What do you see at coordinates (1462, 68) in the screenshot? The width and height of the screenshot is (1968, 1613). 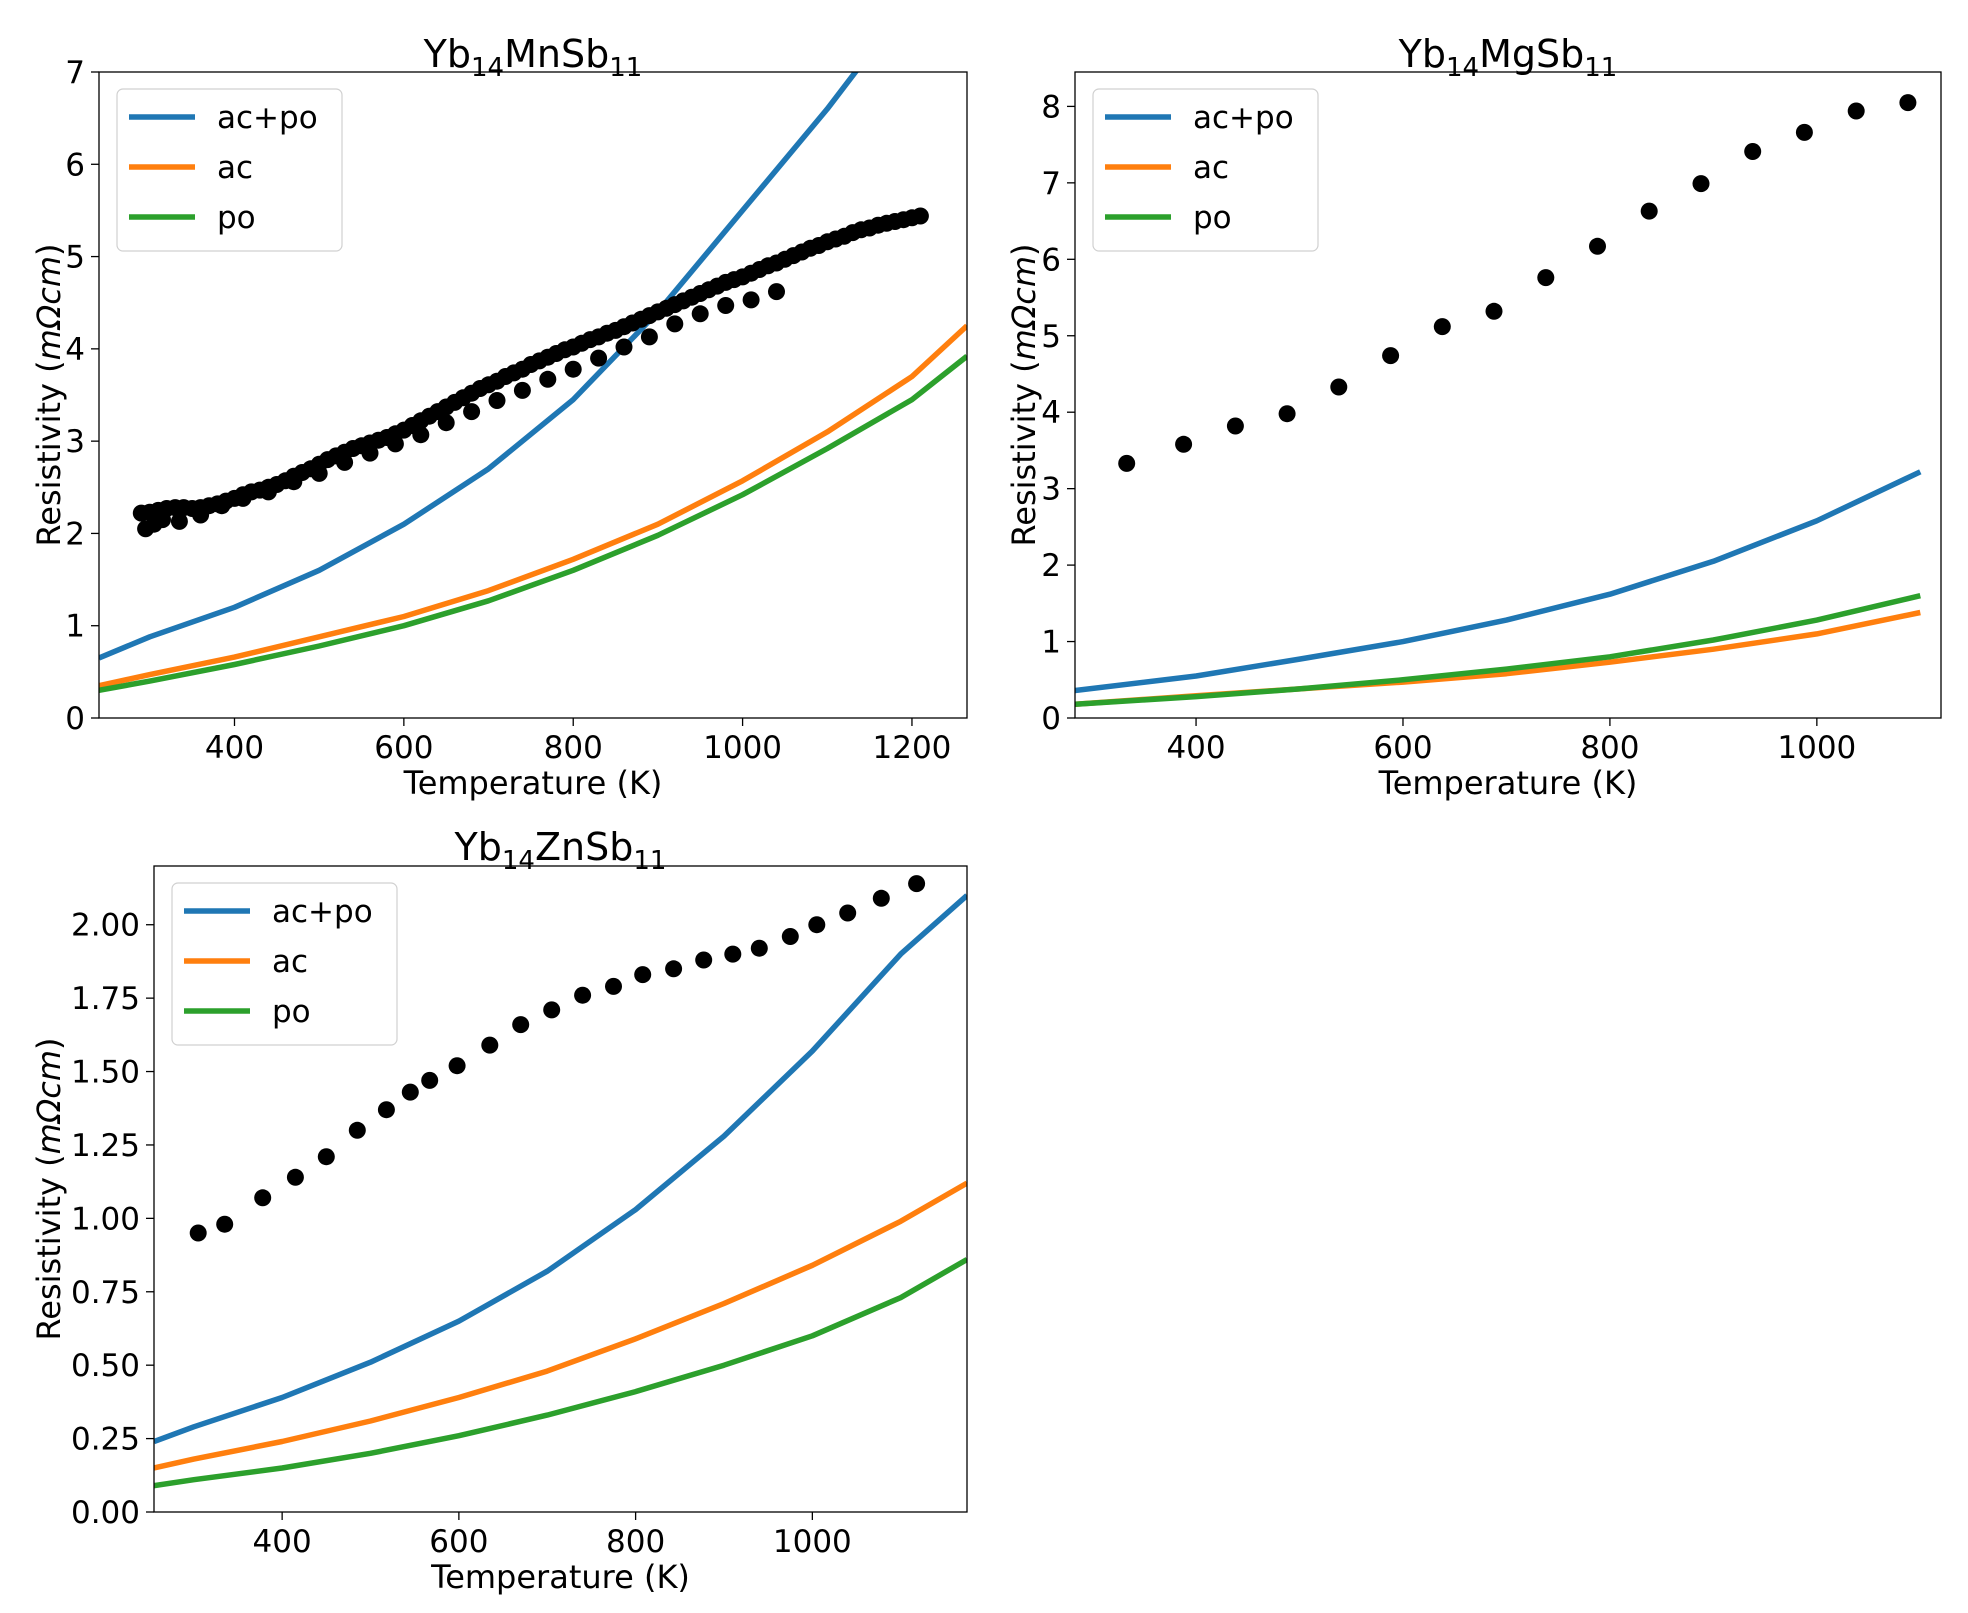 I see `title-subscript: 14` at bounding box center [1462, 68].